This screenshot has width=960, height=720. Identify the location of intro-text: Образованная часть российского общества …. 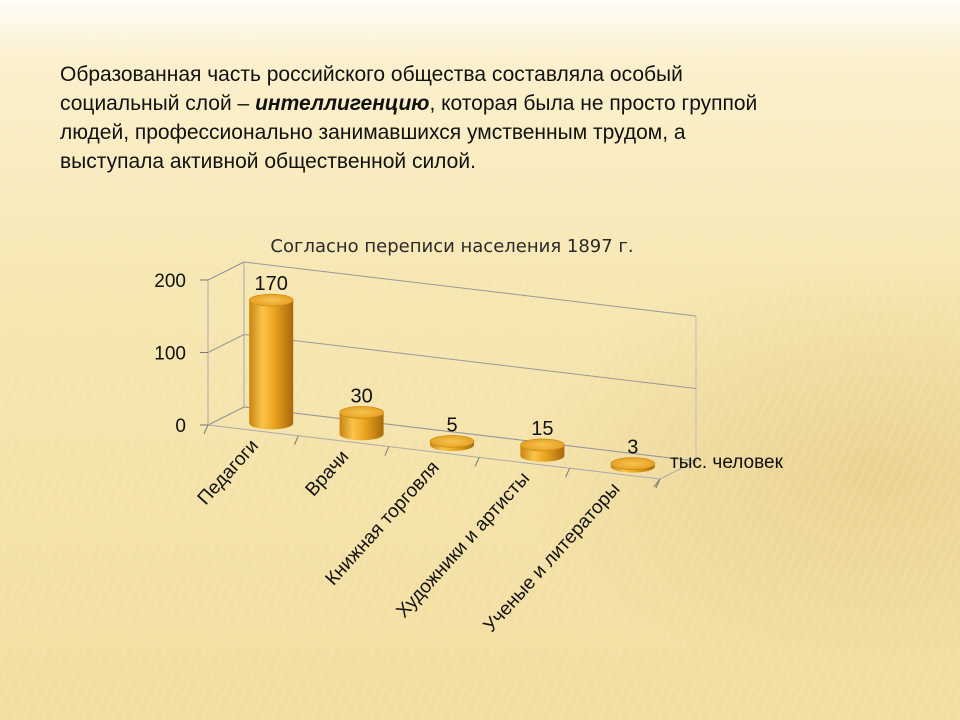
(440, 118).